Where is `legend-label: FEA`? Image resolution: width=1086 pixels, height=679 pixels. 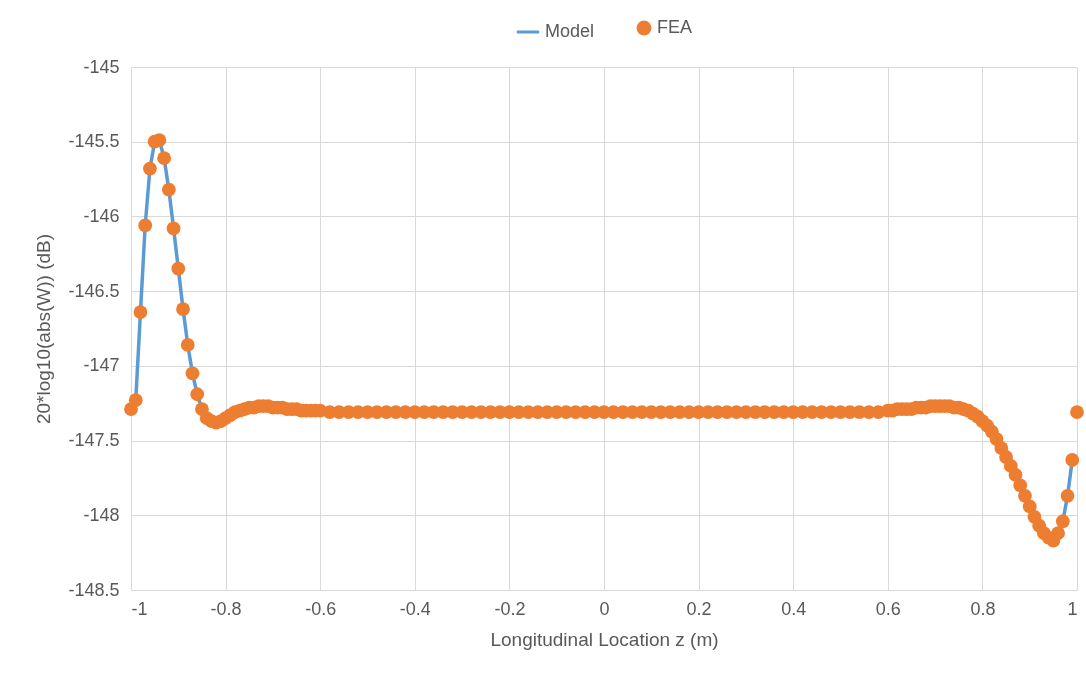 legend-label: FEA is located at coordinates (675, 27).